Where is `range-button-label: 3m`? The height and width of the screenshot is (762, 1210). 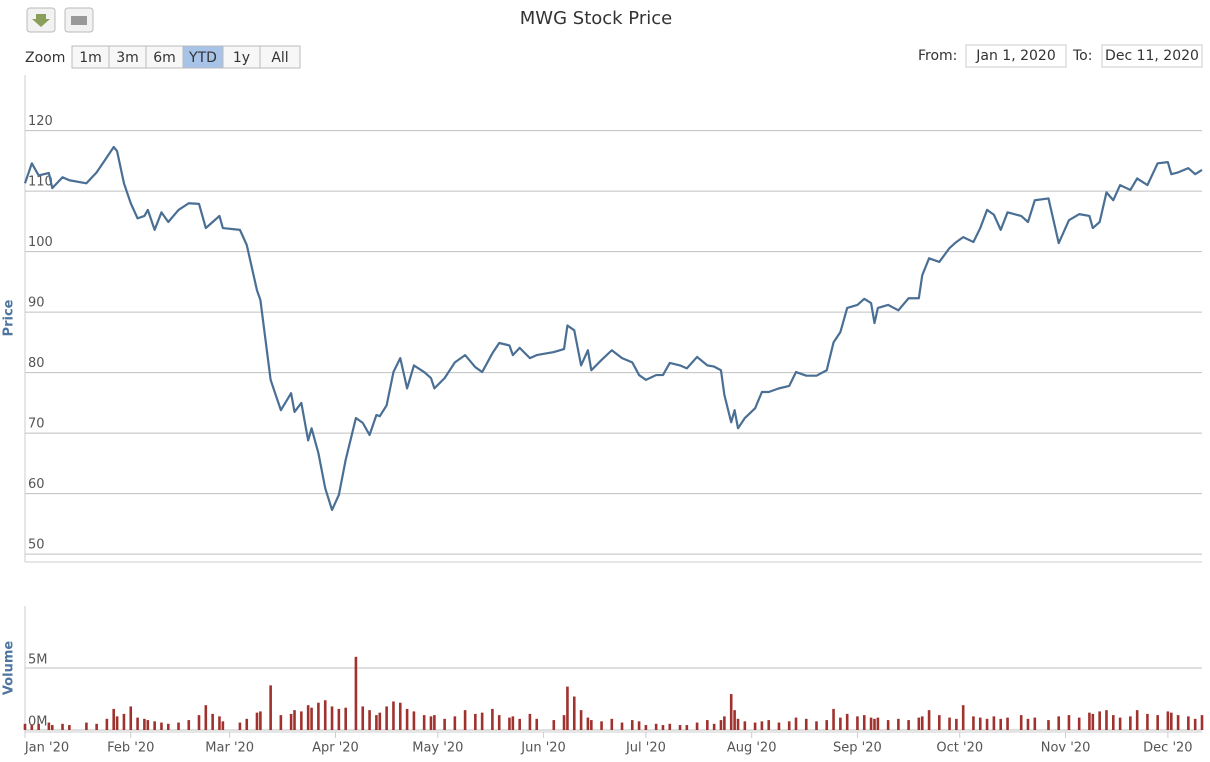 range-button-label: 3m is located at coordinates (127, 58).